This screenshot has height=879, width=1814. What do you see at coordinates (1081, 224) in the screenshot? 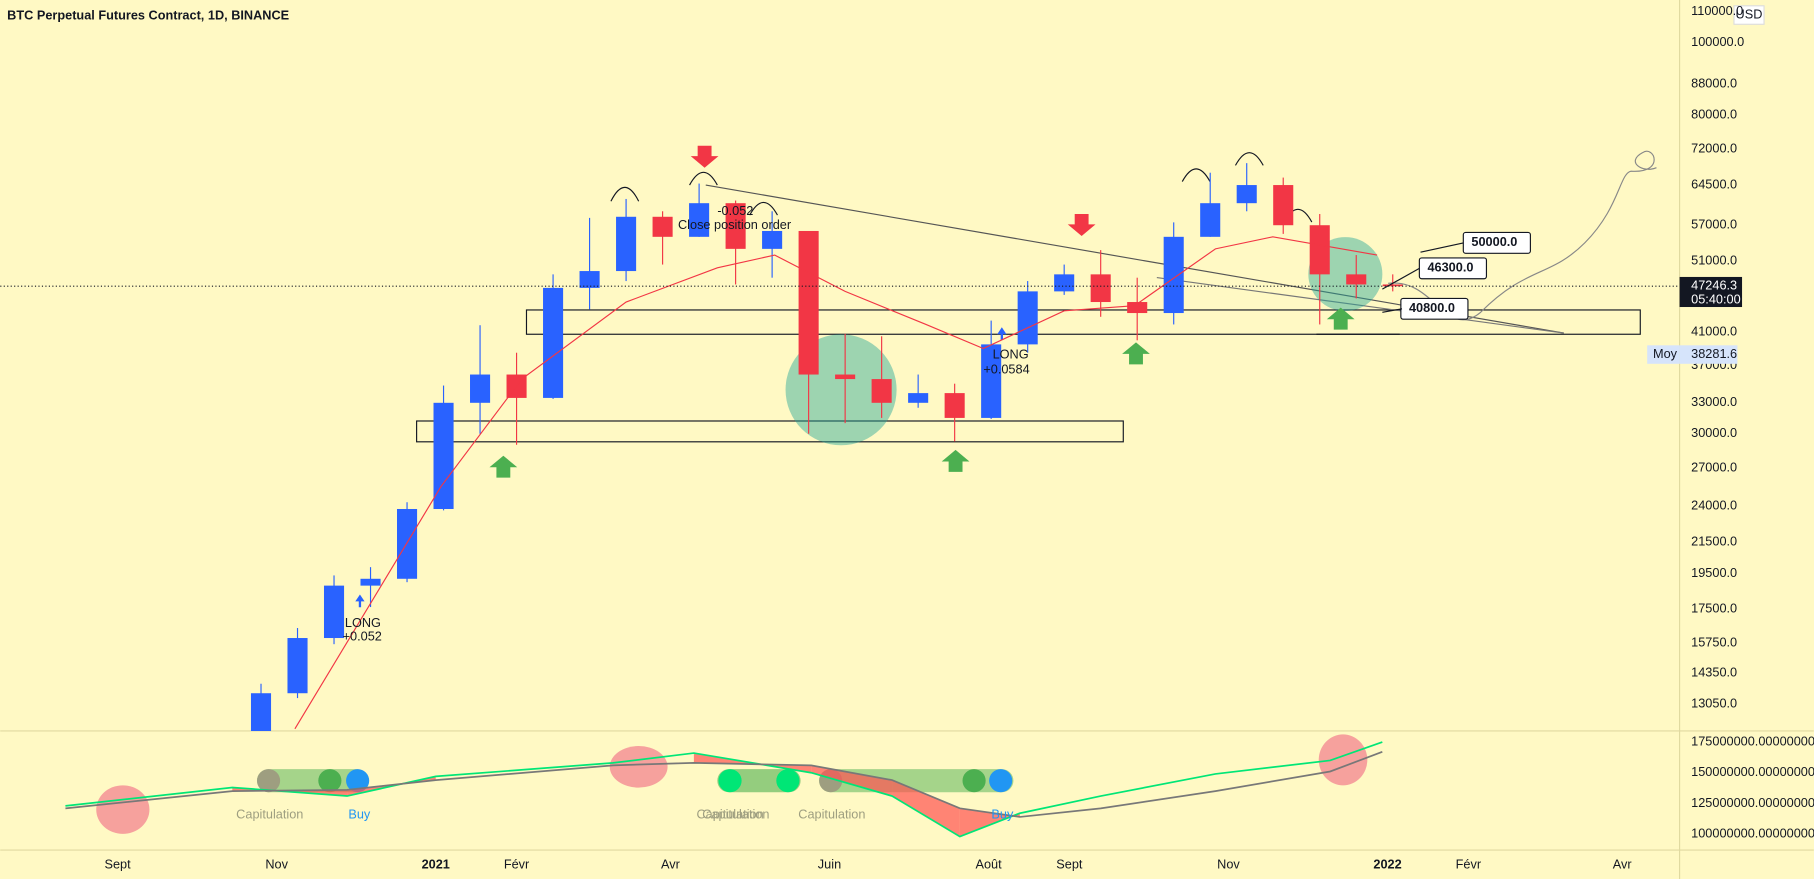
I see `sell-arrow` at bounding box center [1081, 224].